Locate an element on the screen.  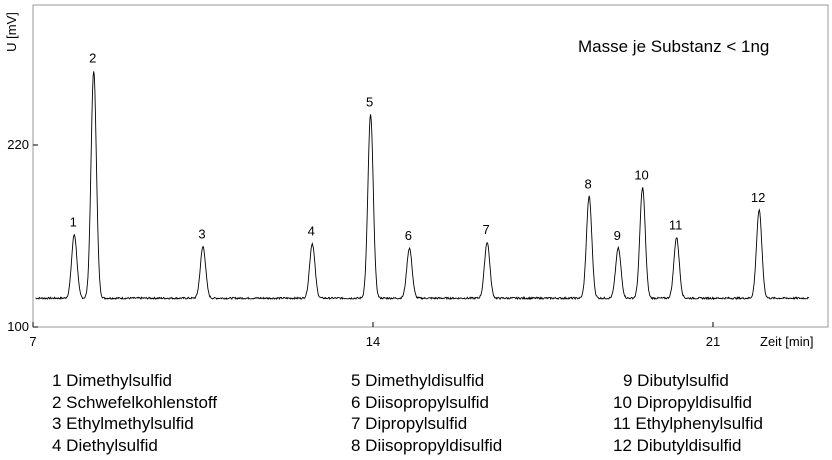
peak-label: 2 is located at coordinates (92, 58).